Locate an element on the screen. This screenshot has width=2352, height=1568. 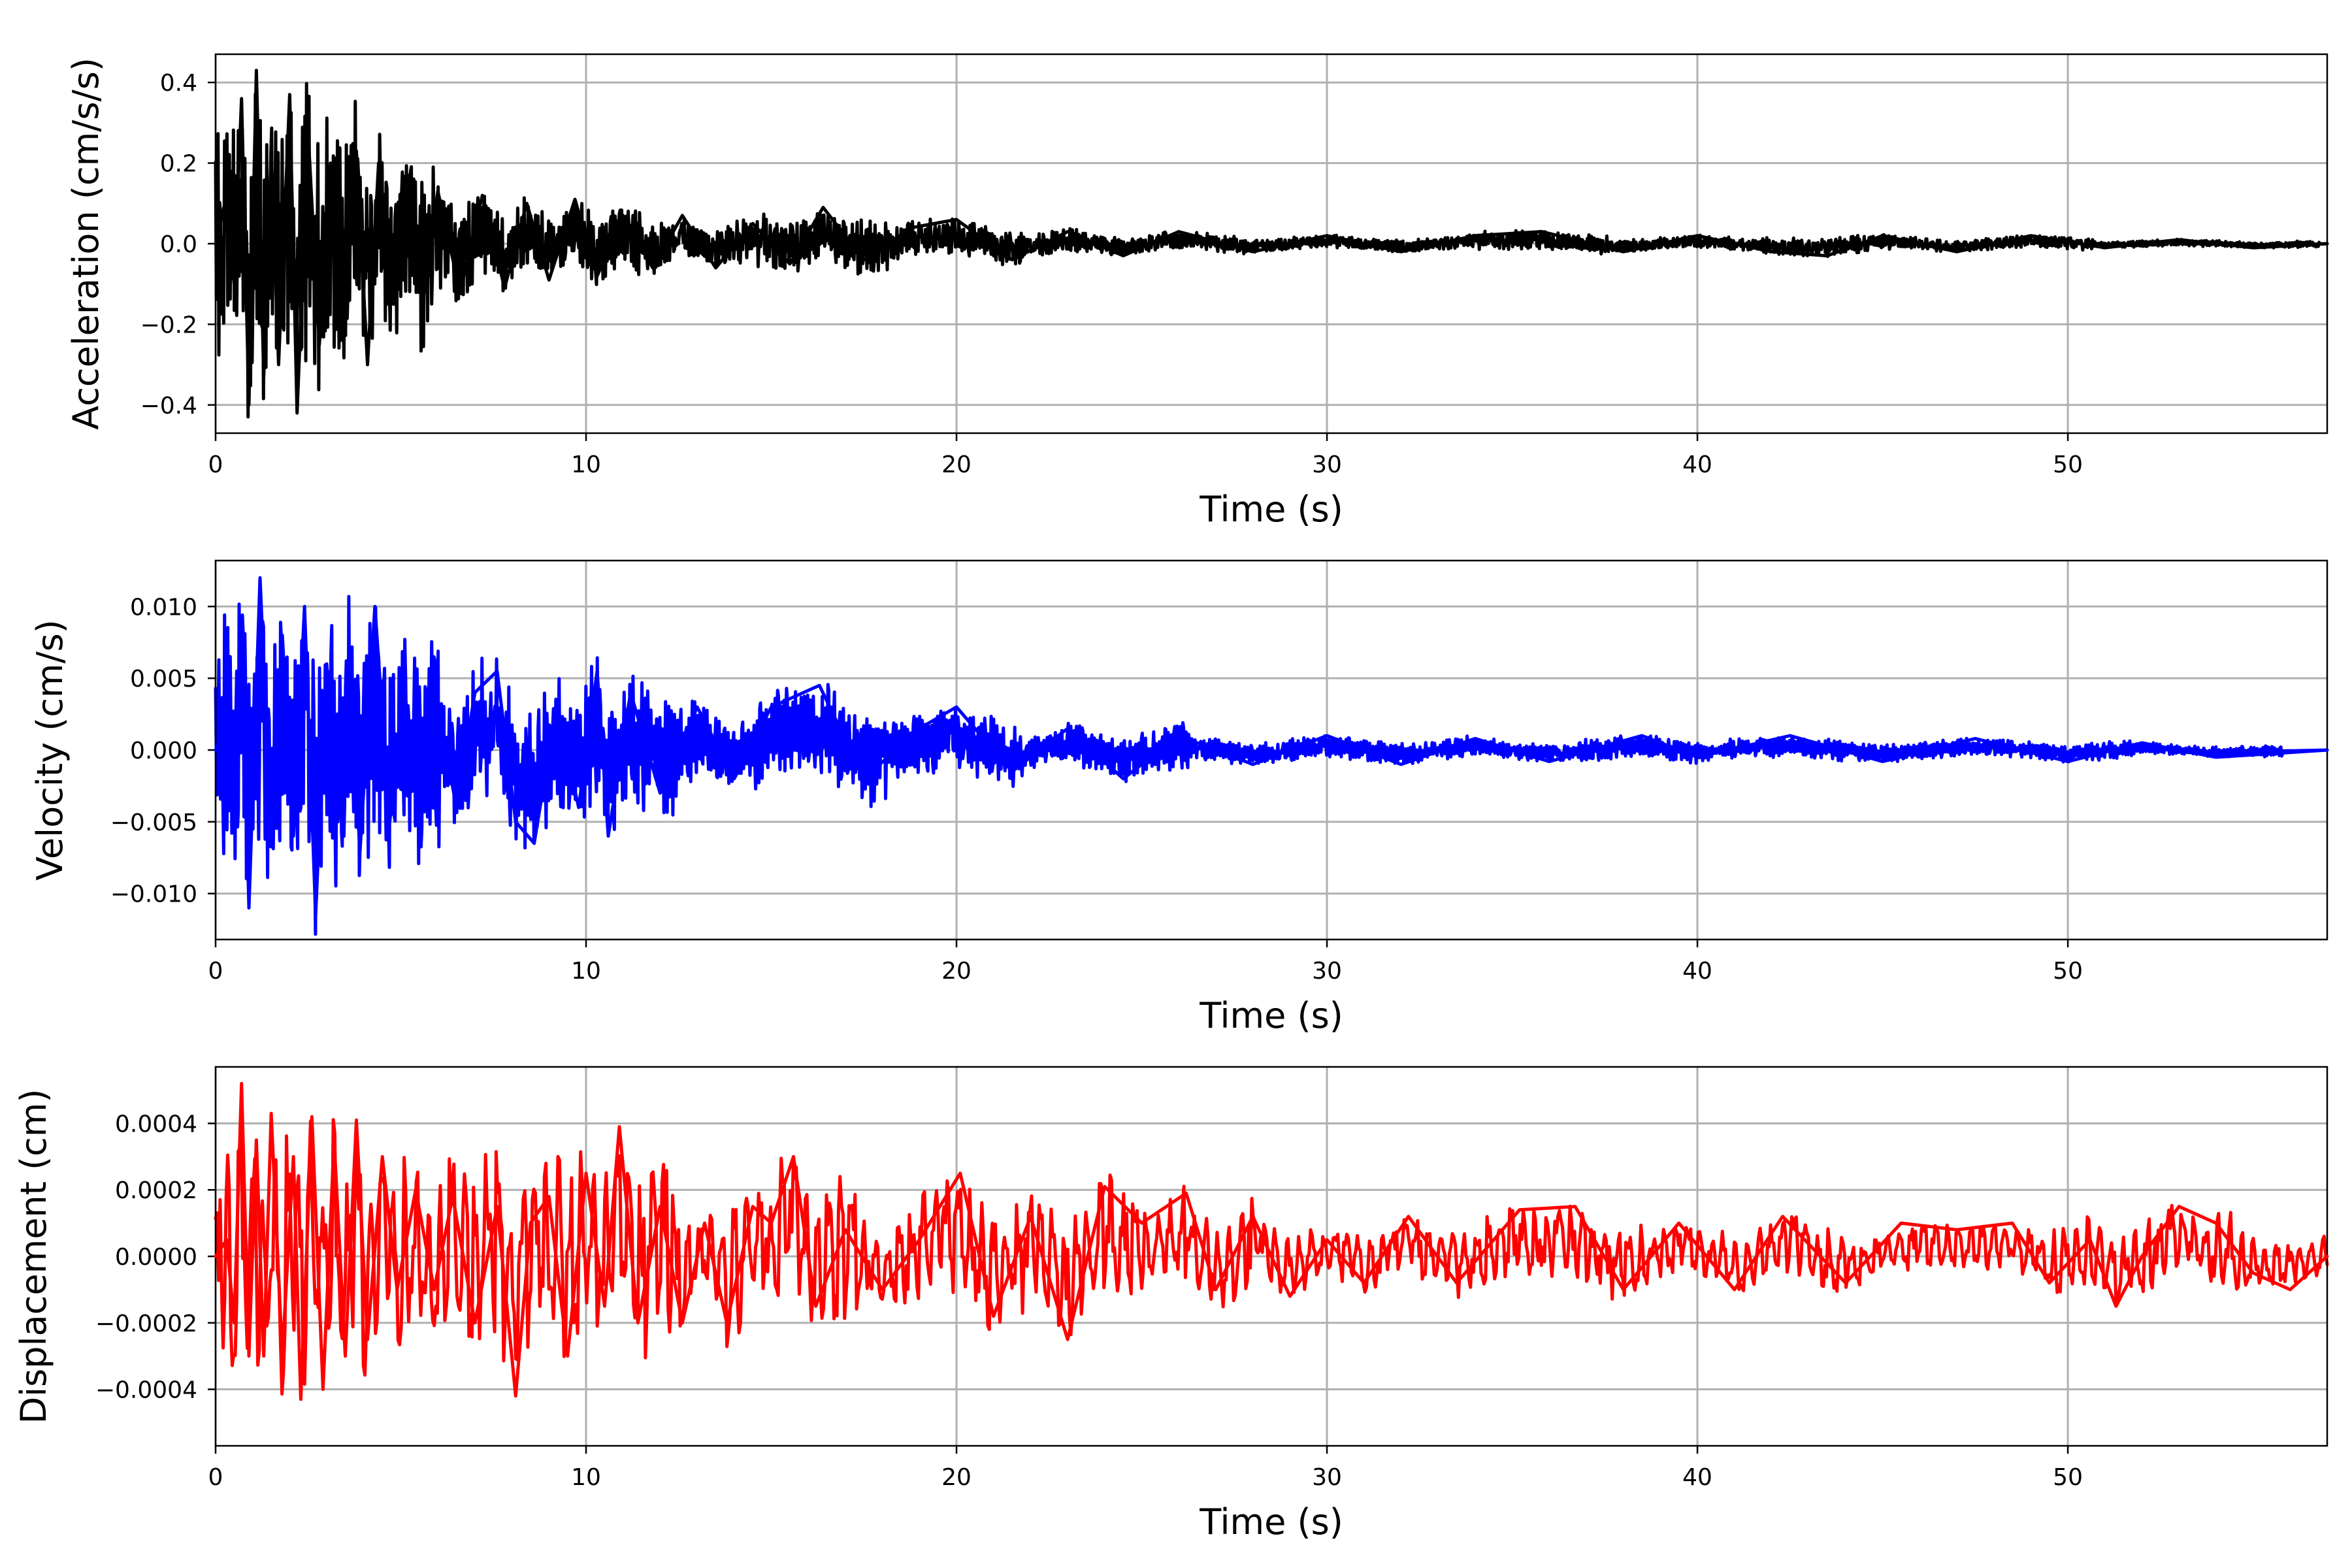
velocity-x-axis-label: Time (s) is located at coordinates (1271, 1015).